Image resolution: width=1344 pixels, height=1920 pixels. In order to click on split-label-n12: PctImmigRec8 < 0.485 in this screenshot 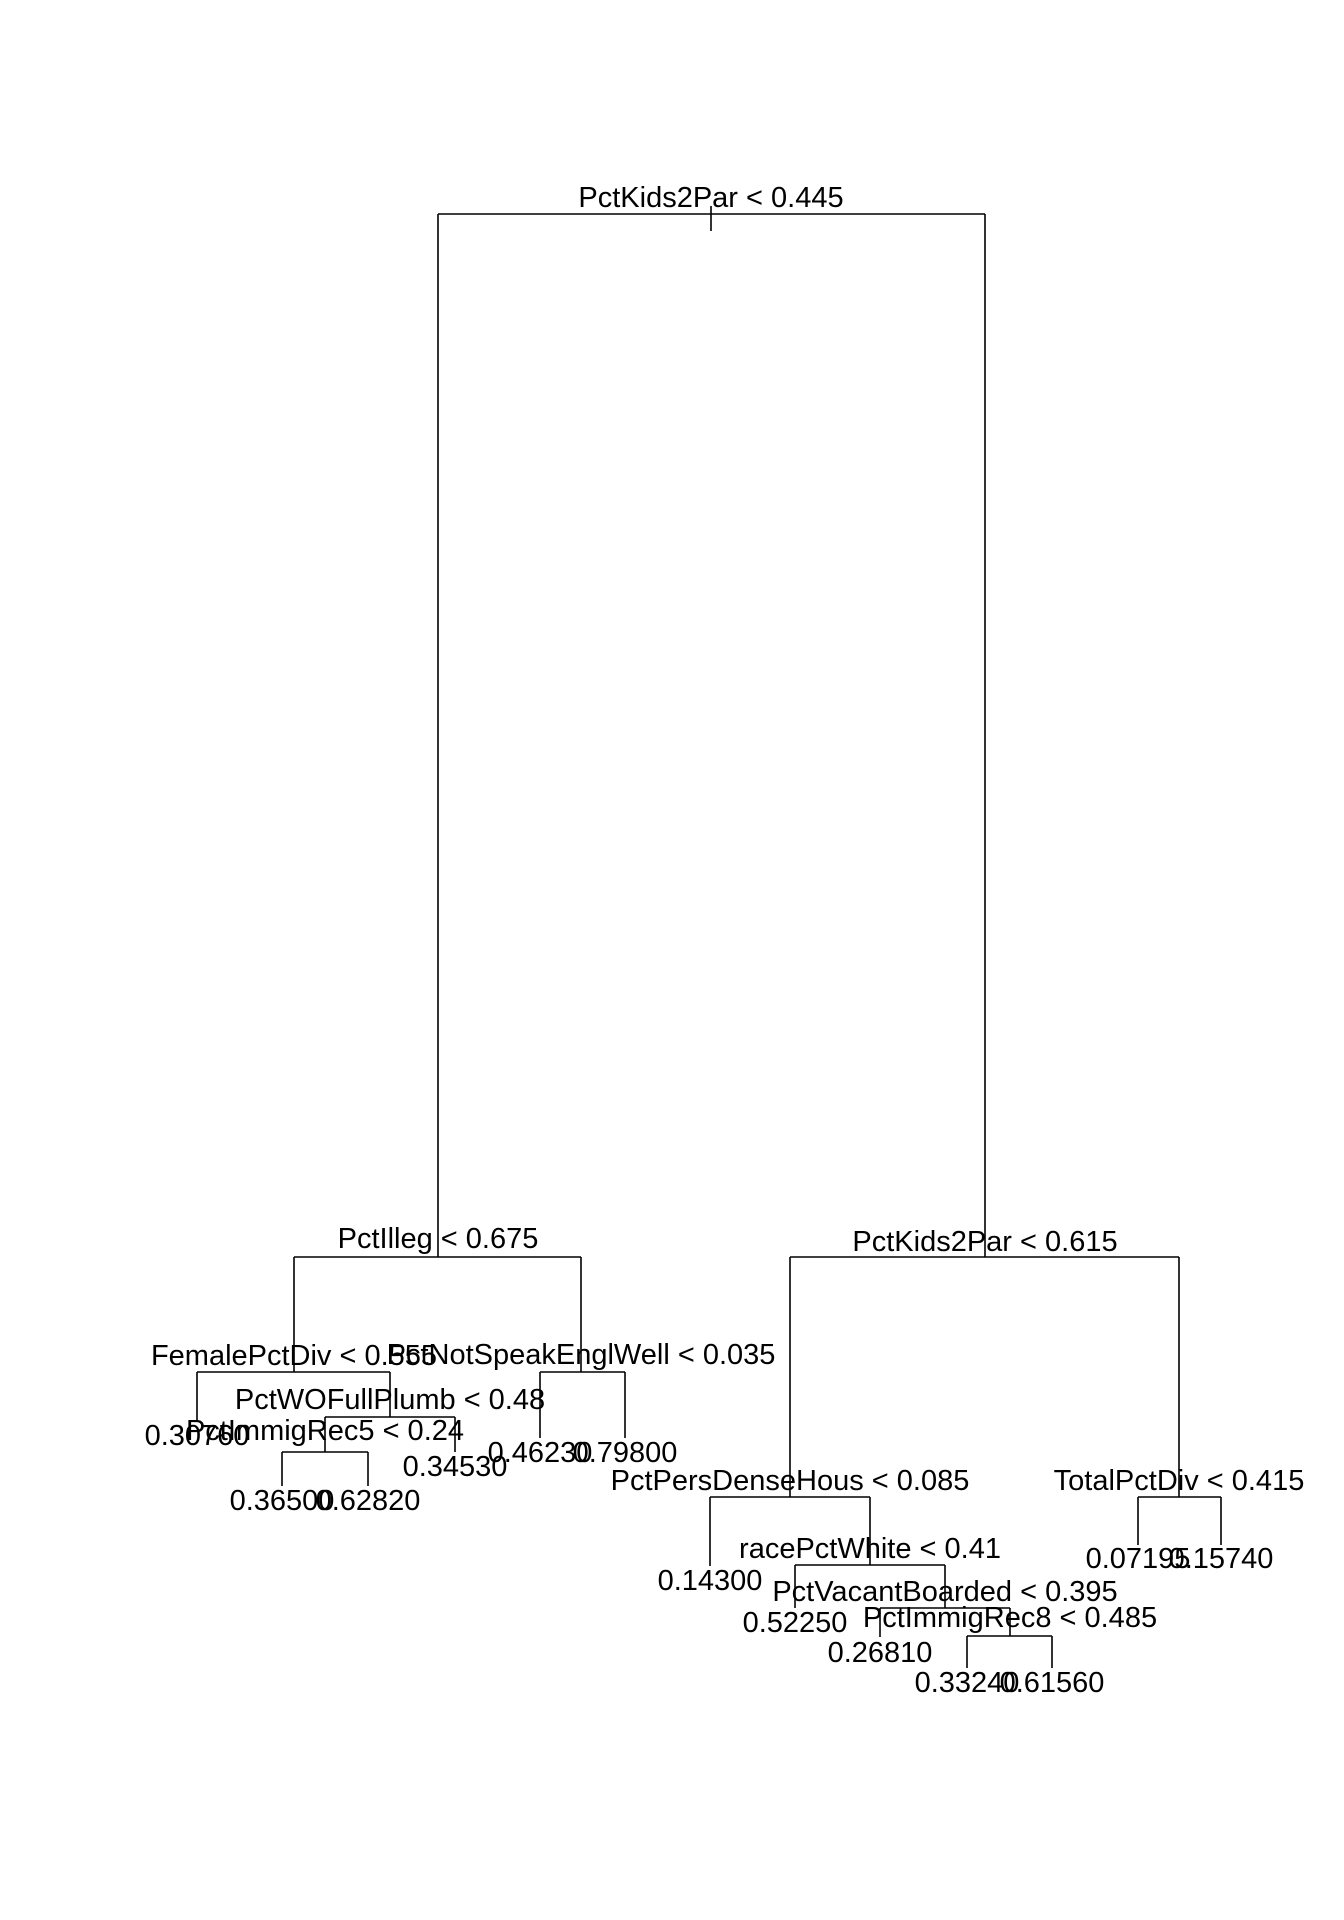, I will do `click(1010, 1618)`.